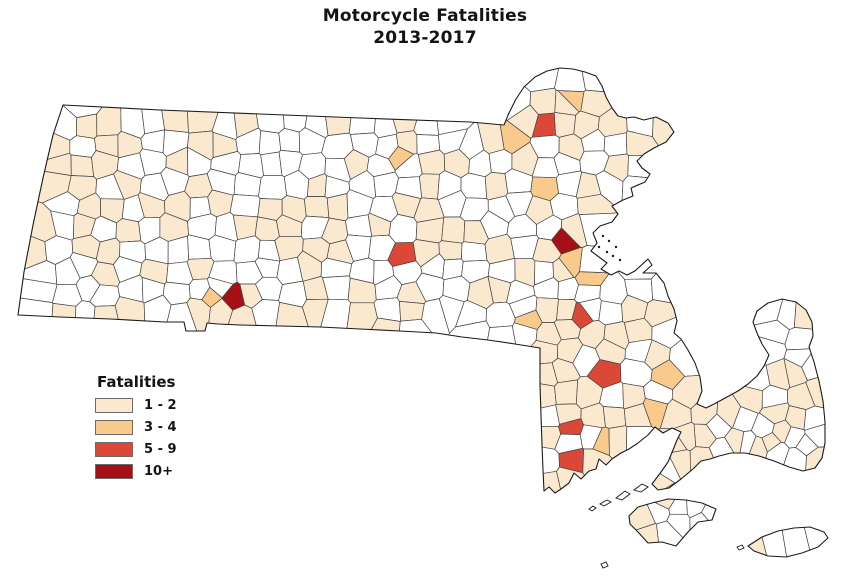 Image resolution: width=850 pixels, height=584 pixels. What do you see at coordinates (425, 16) in the screenshot?
I see `map-title-line1: Motorcycle Fatalities` at bounding box center [425, 16].